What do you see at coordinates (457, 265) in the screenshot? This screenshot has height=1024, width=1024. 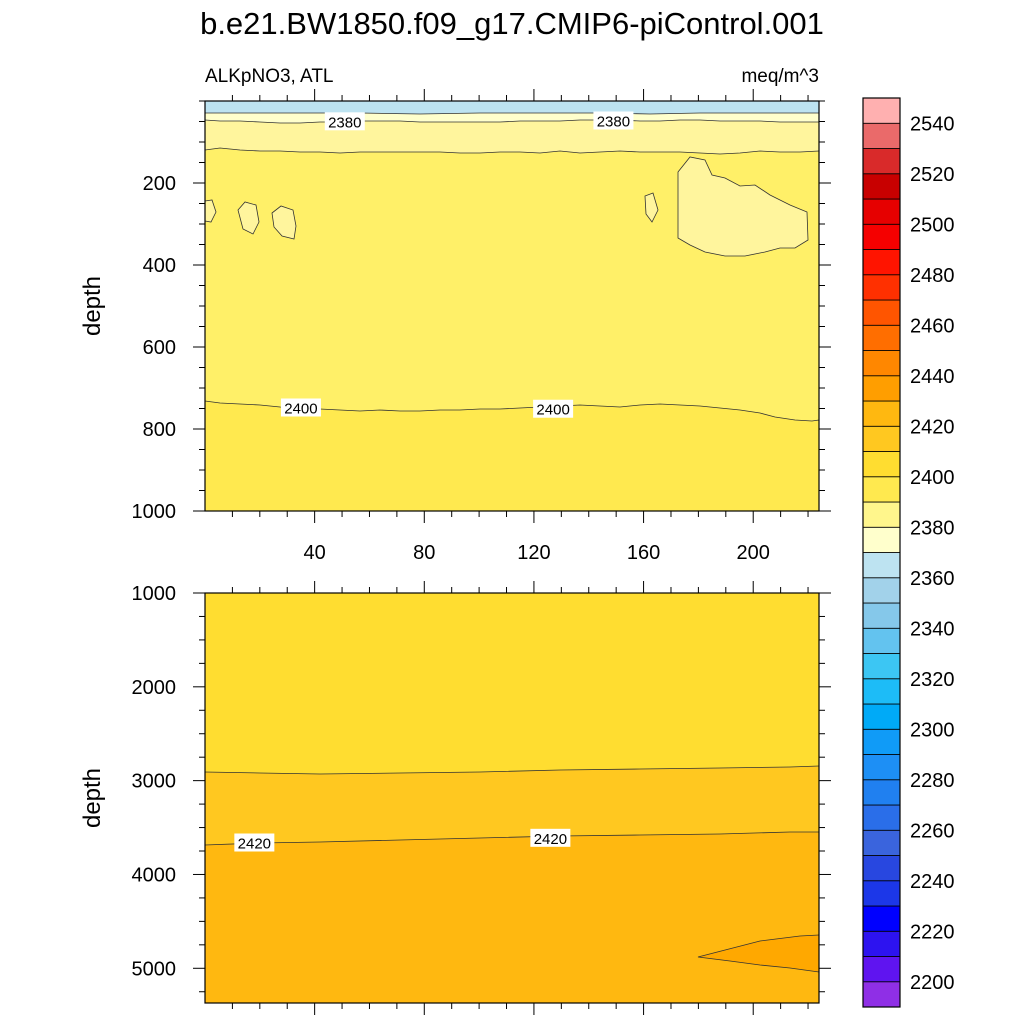 I see `upper-contour-labels: 2380 2380 2400 2400` at bounding box center [457, 265].